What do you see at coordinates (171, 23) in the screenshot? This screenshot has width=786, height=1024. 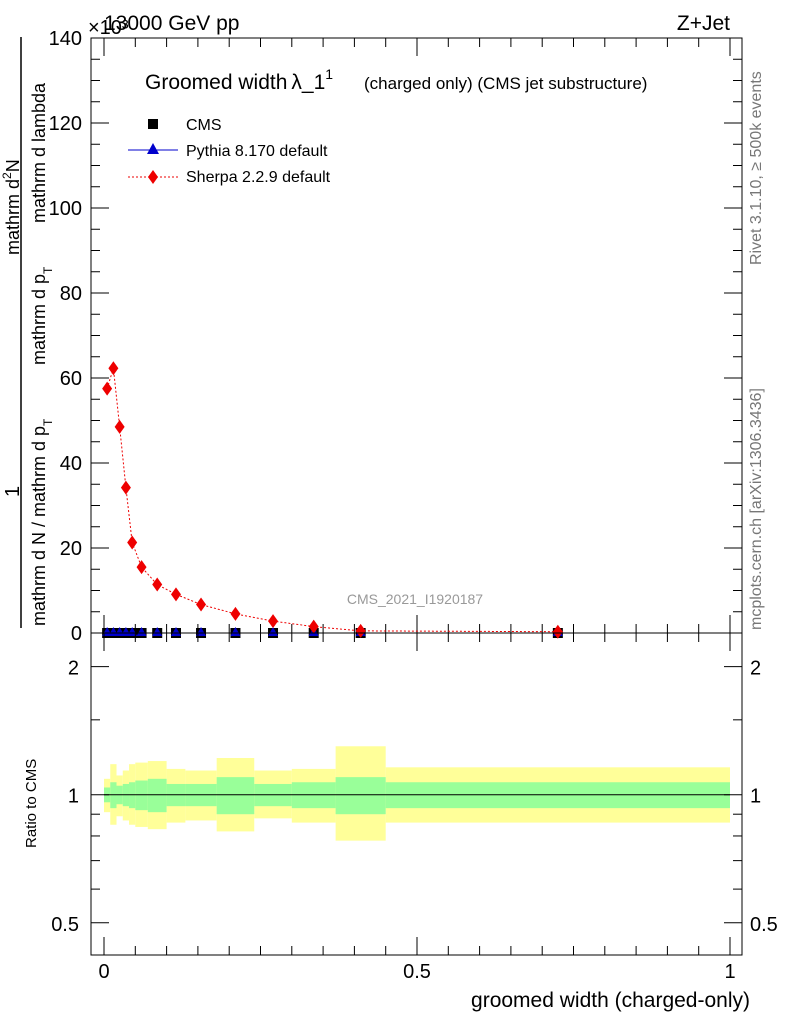 I see `energy-label: 13000 GeV pp` at bounding box center [171, 23].